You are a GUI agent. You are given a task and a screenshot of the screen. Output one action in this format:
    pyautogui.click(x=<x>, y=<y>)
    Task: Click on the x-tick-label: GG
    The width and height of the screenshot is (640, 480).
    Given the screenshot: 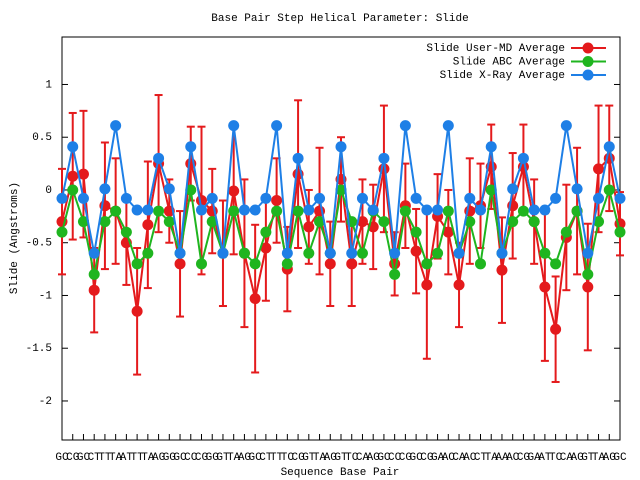 What is the action you would take?
    pyautogui.click(x=212, y=458)
    